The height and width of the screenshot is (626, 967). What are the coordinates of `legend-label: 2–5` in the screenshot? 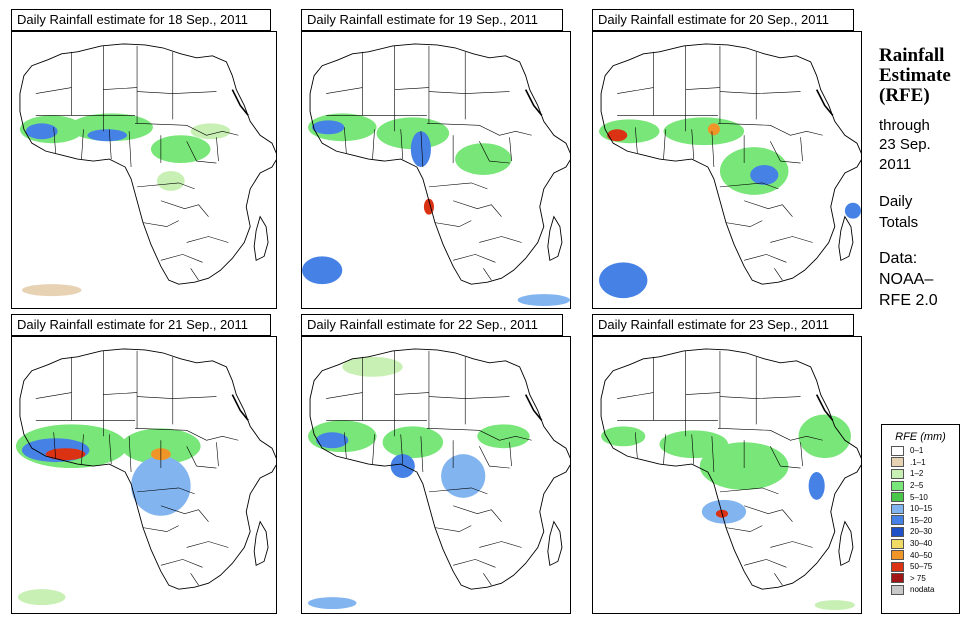 It's located at (917, 486).